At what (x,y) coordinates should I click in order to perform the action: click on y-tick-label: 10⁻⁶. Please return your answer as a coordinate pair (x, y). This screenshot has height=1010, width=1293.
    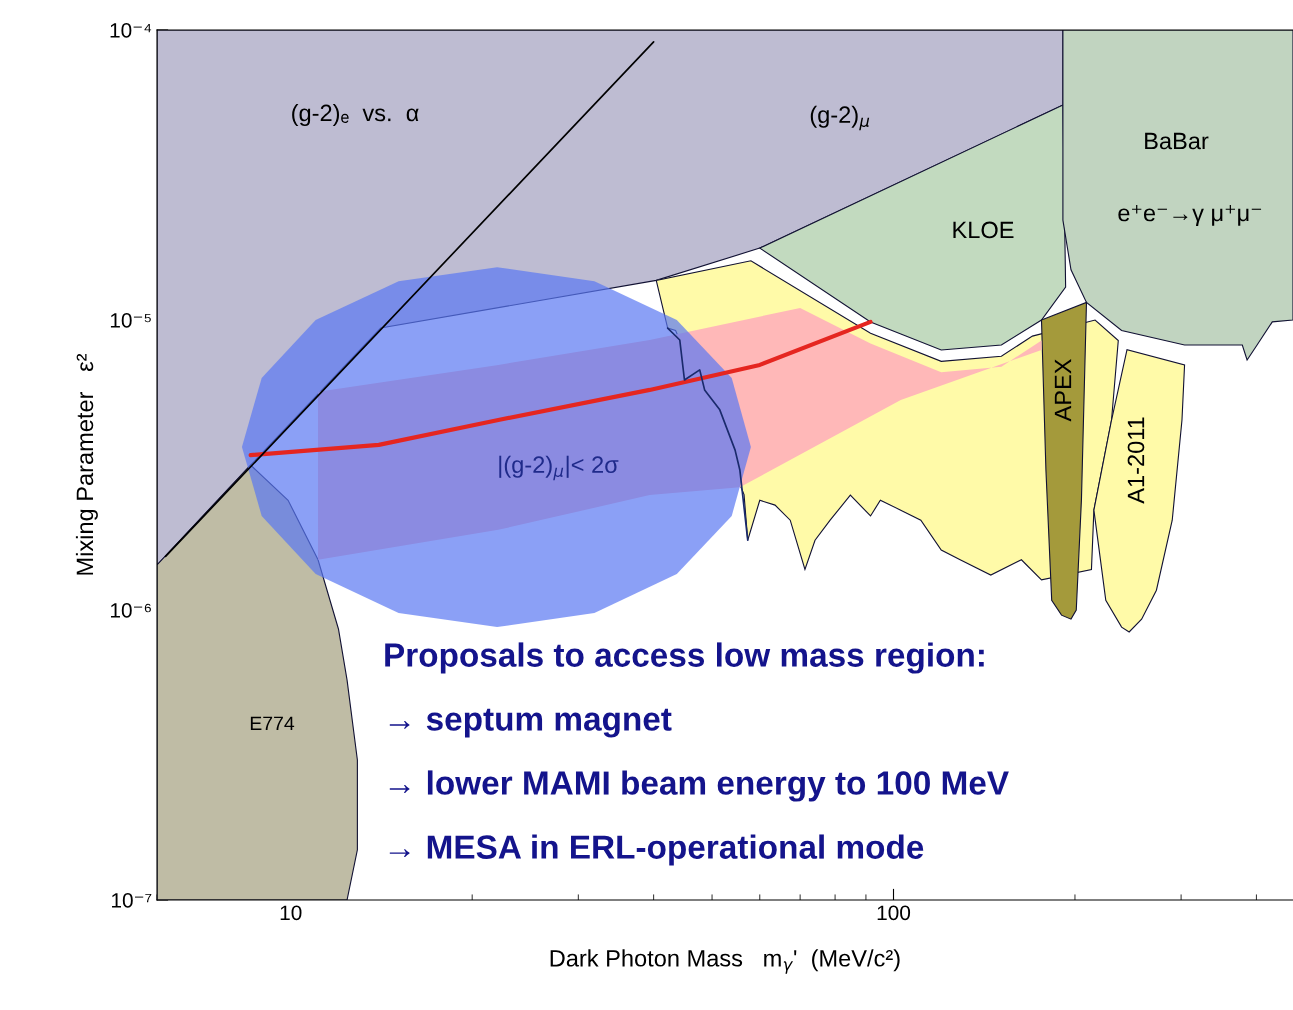
    Looking at the image, I should click on (130, 610).